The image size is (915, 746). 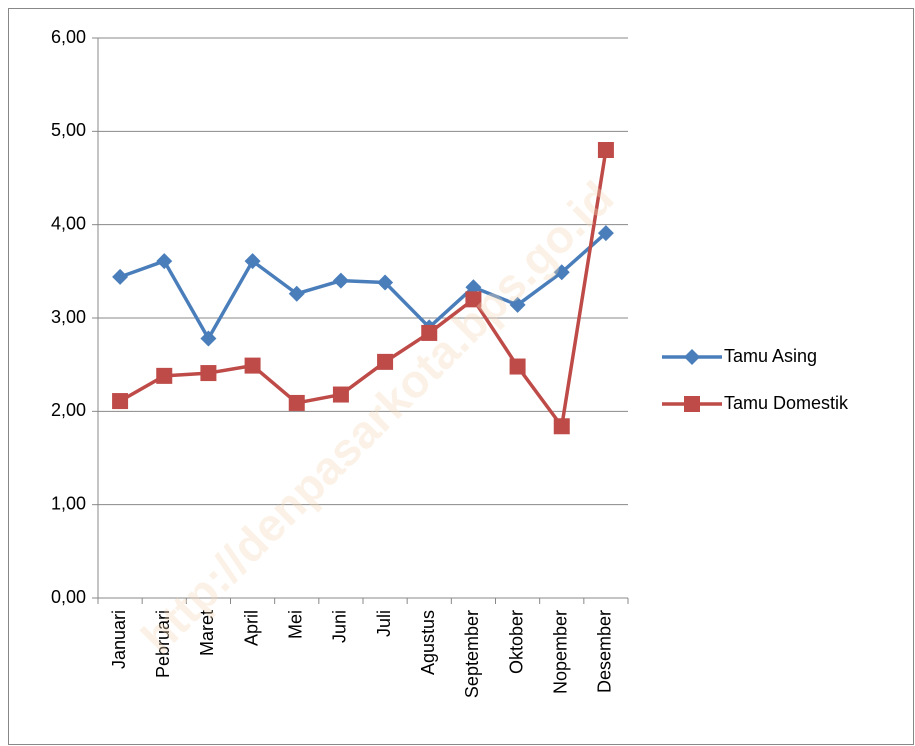 I want to click on x-tick-label: Juni, so click(x=340, y=626).